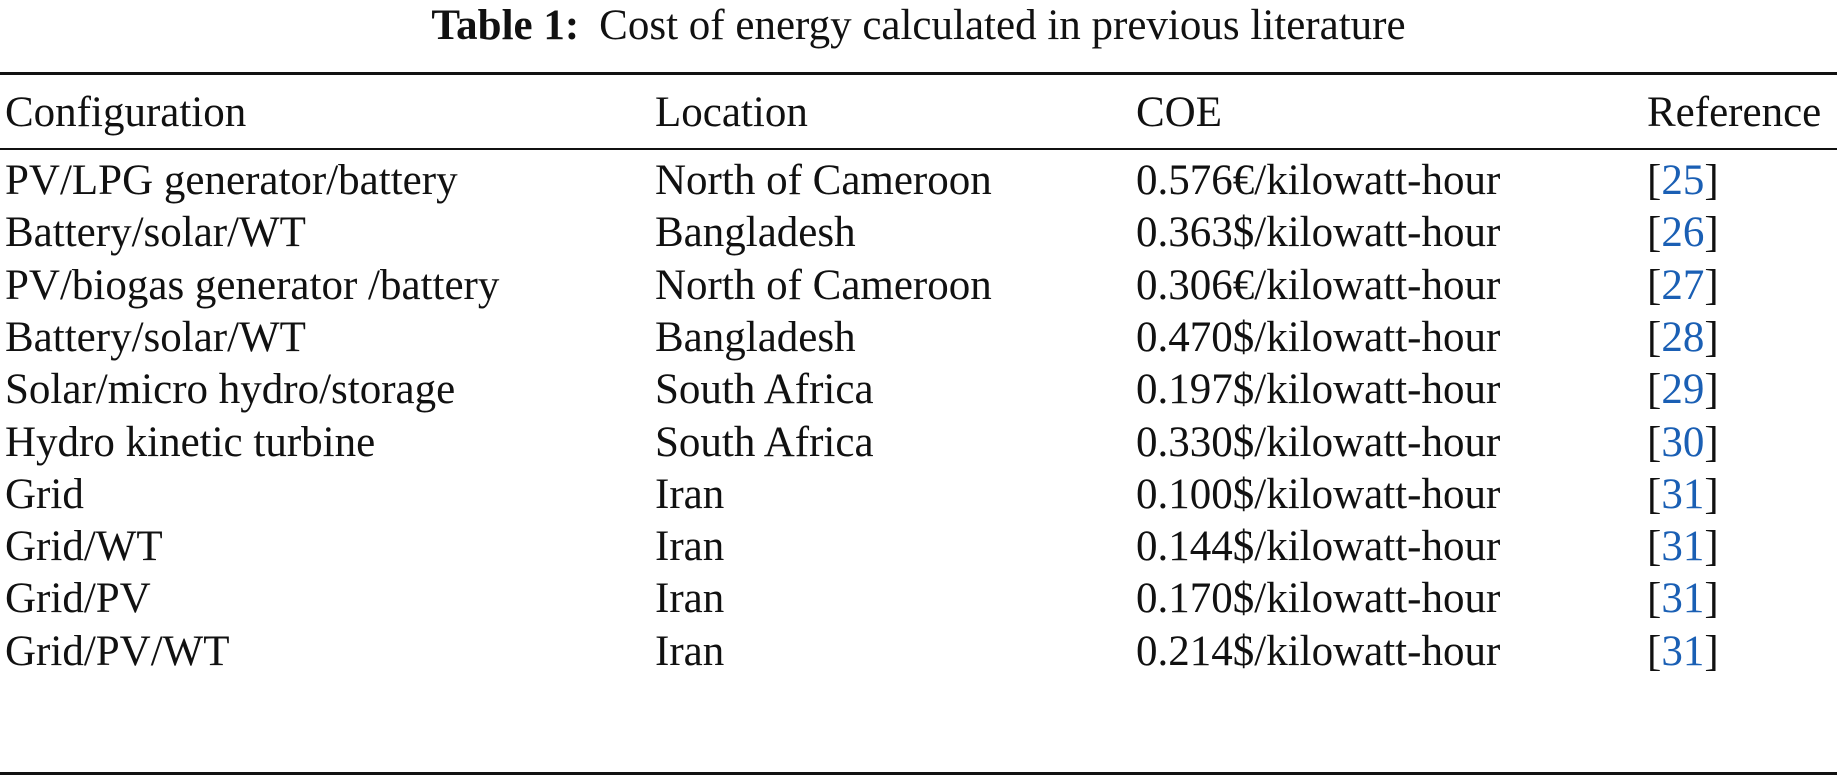 This screenshot has width=1837, height=779. Describe the element at coordinates (918, 599) in the screenshot. I see `table-row: Grid/PV Iran 0.170$/kilowatt-hour [31]` at that location.